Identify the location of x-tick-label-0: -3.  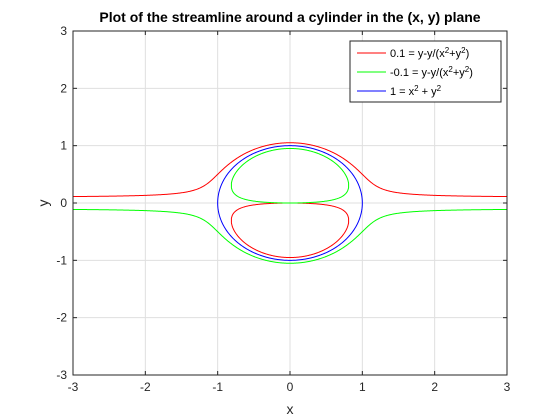
(73, 387).